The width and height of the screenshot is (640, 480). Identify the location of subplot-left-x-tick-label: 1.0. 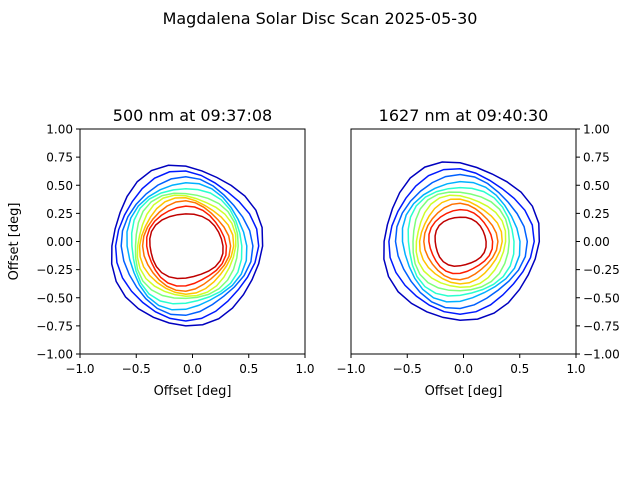
(304, 369).